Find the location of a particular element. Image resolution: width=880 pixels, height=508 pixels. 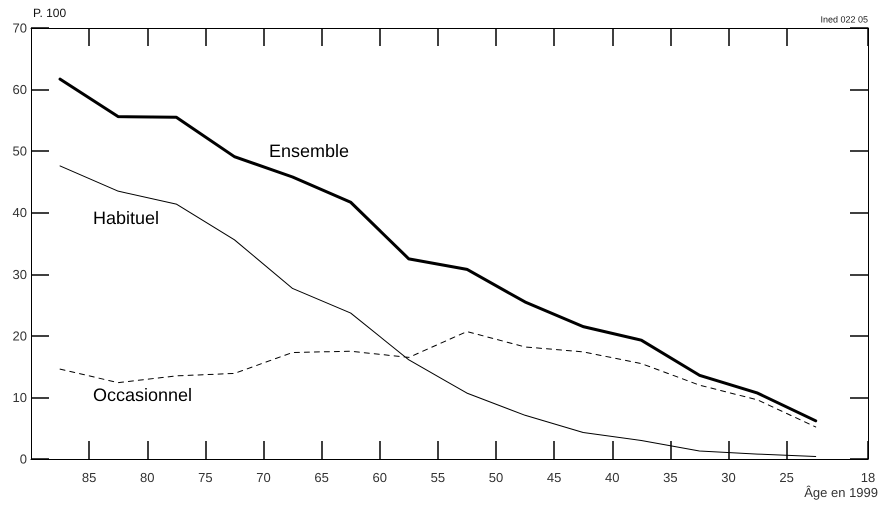

y-tick-label: 20 is located at coordinates (19, 336).